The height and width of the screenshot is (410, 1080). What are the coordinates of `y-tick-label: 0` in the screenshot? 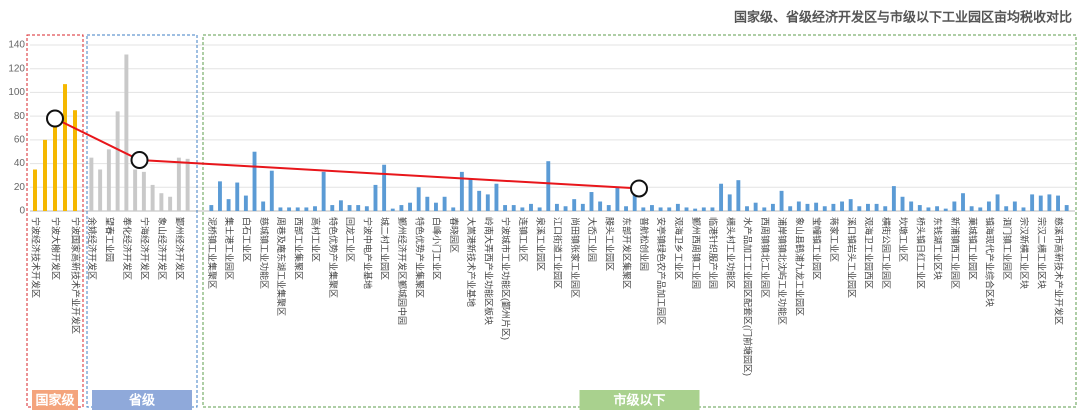 It's located at (22, 211).